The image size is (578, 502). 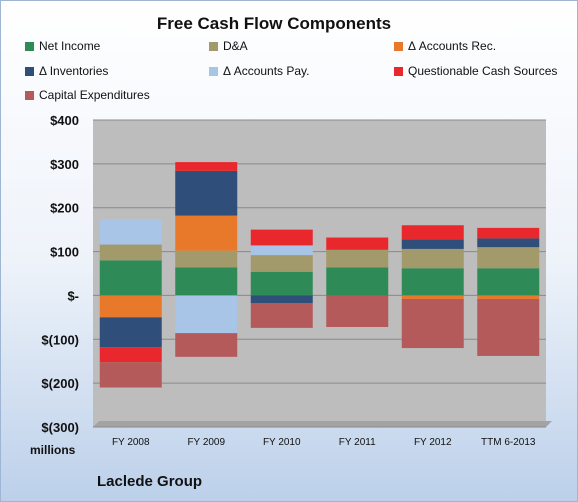 I want to click on x-tick-label: FY 2010, so click(x=282, y=442).